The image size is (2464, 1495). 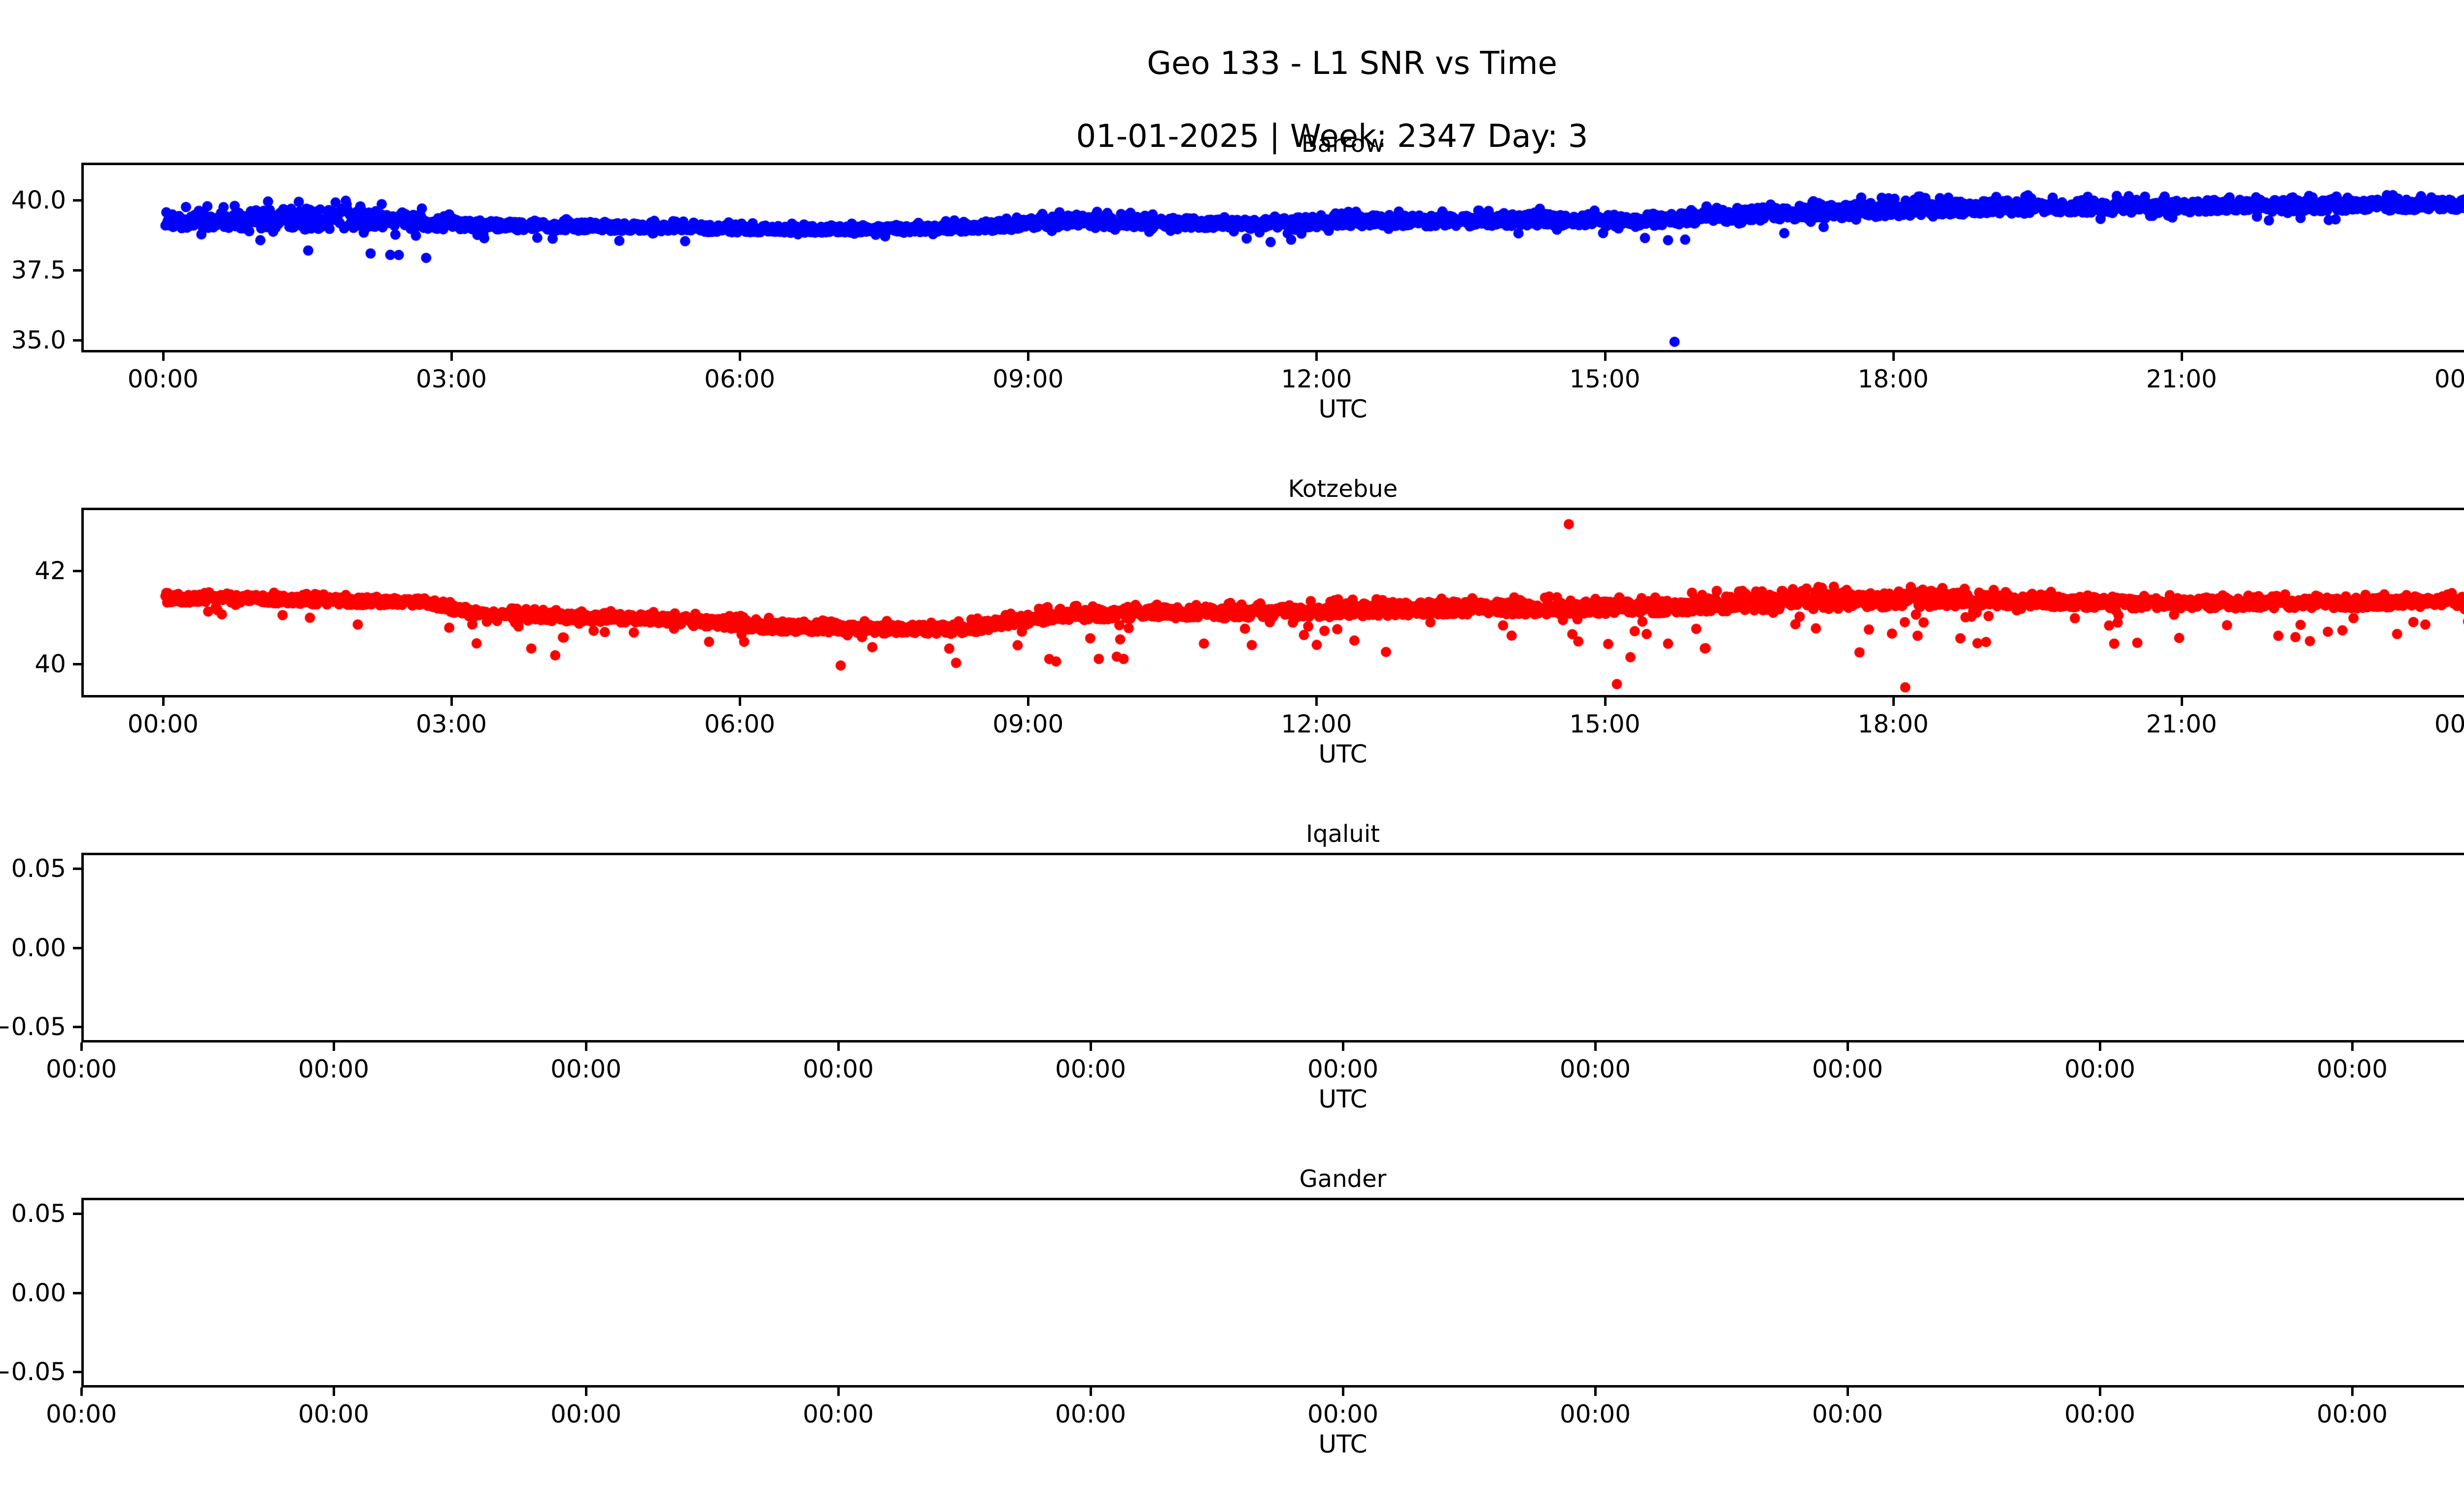 I want to click on xtick-label-kotzebue-5: 15:00, so click(x=1605, y=724).